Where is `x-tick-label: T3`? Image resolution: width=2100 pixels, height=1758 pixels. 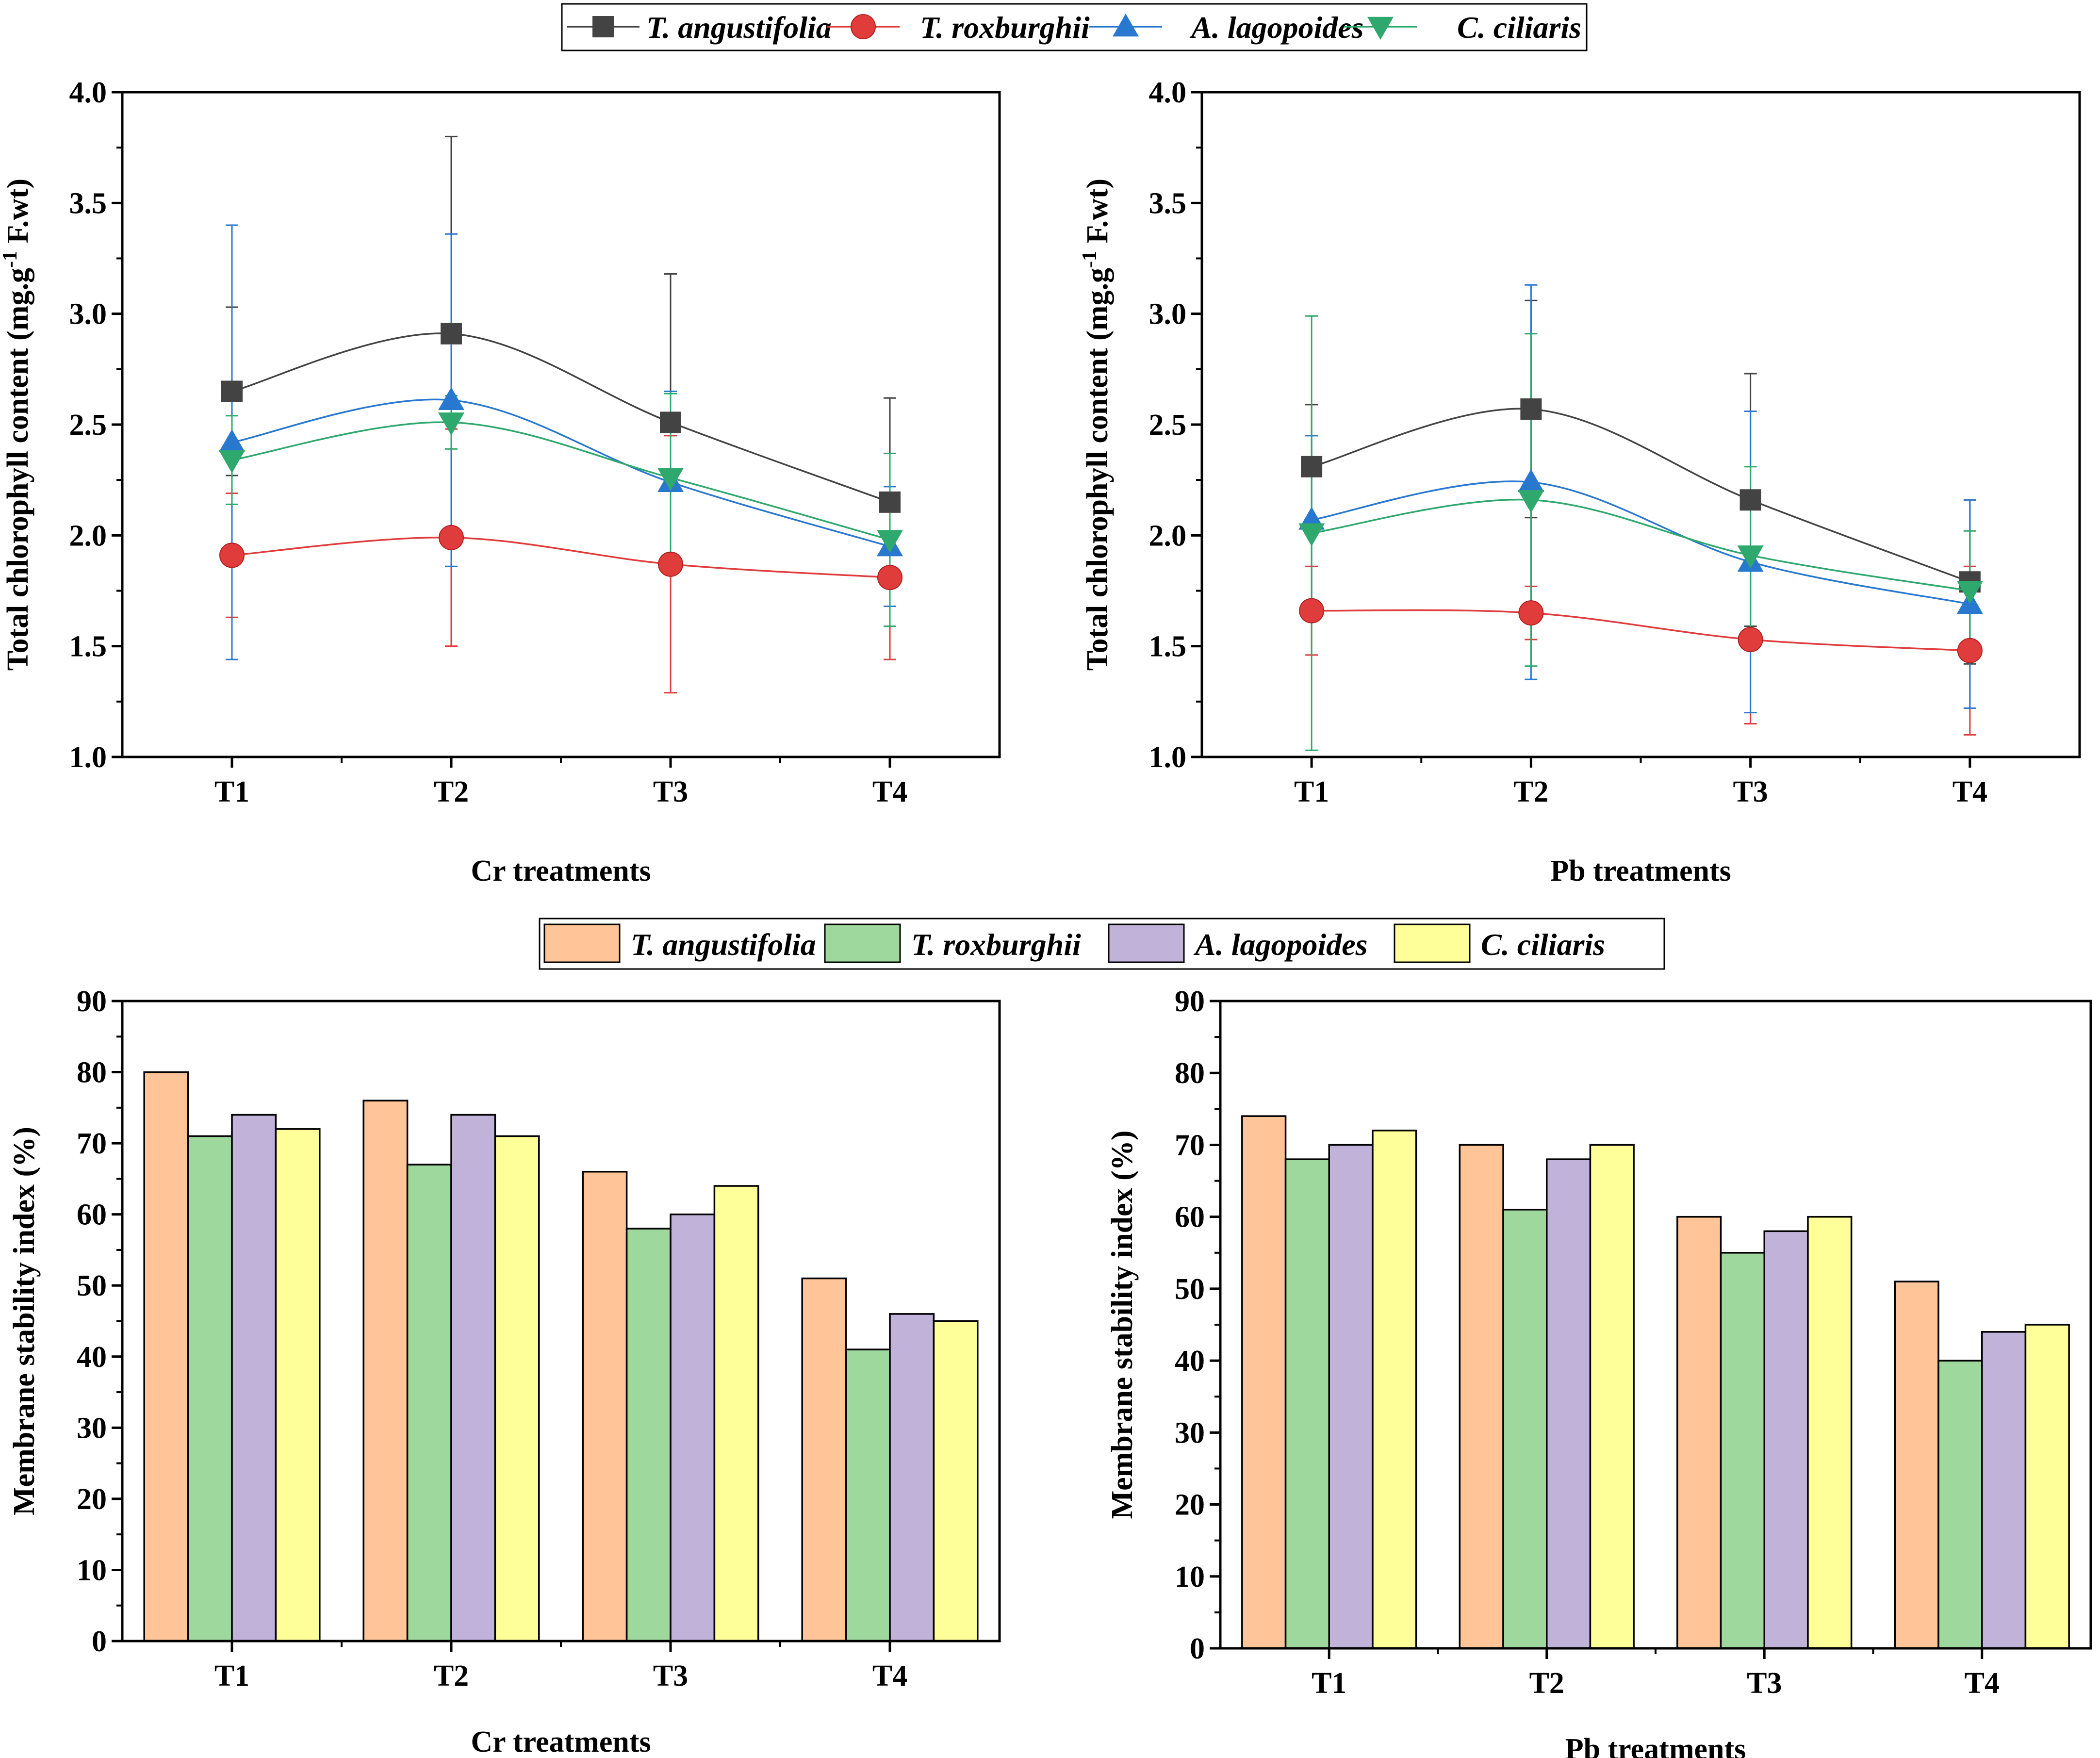
x-tick-label: T3 is located at coordinates (671, 1675).